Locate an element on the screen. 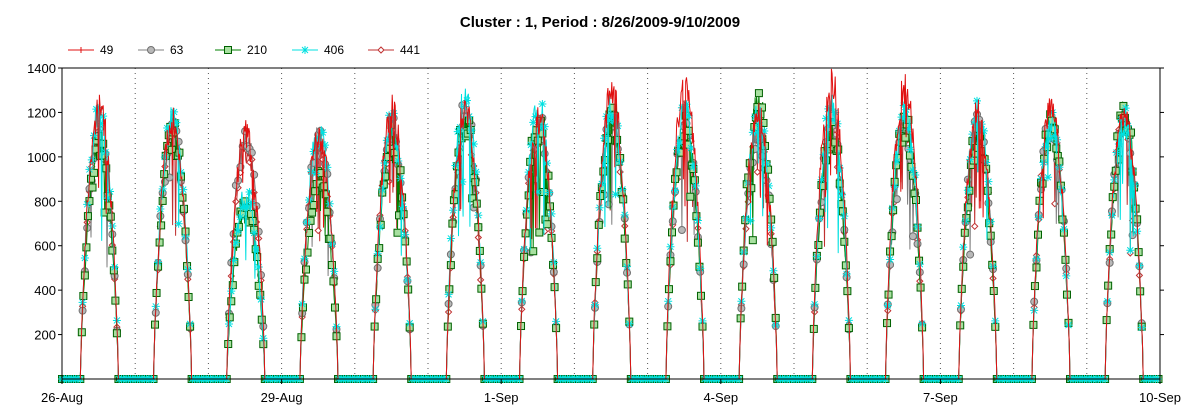  x-tick-label: 26-Aug is located at coordinates (62, 397).